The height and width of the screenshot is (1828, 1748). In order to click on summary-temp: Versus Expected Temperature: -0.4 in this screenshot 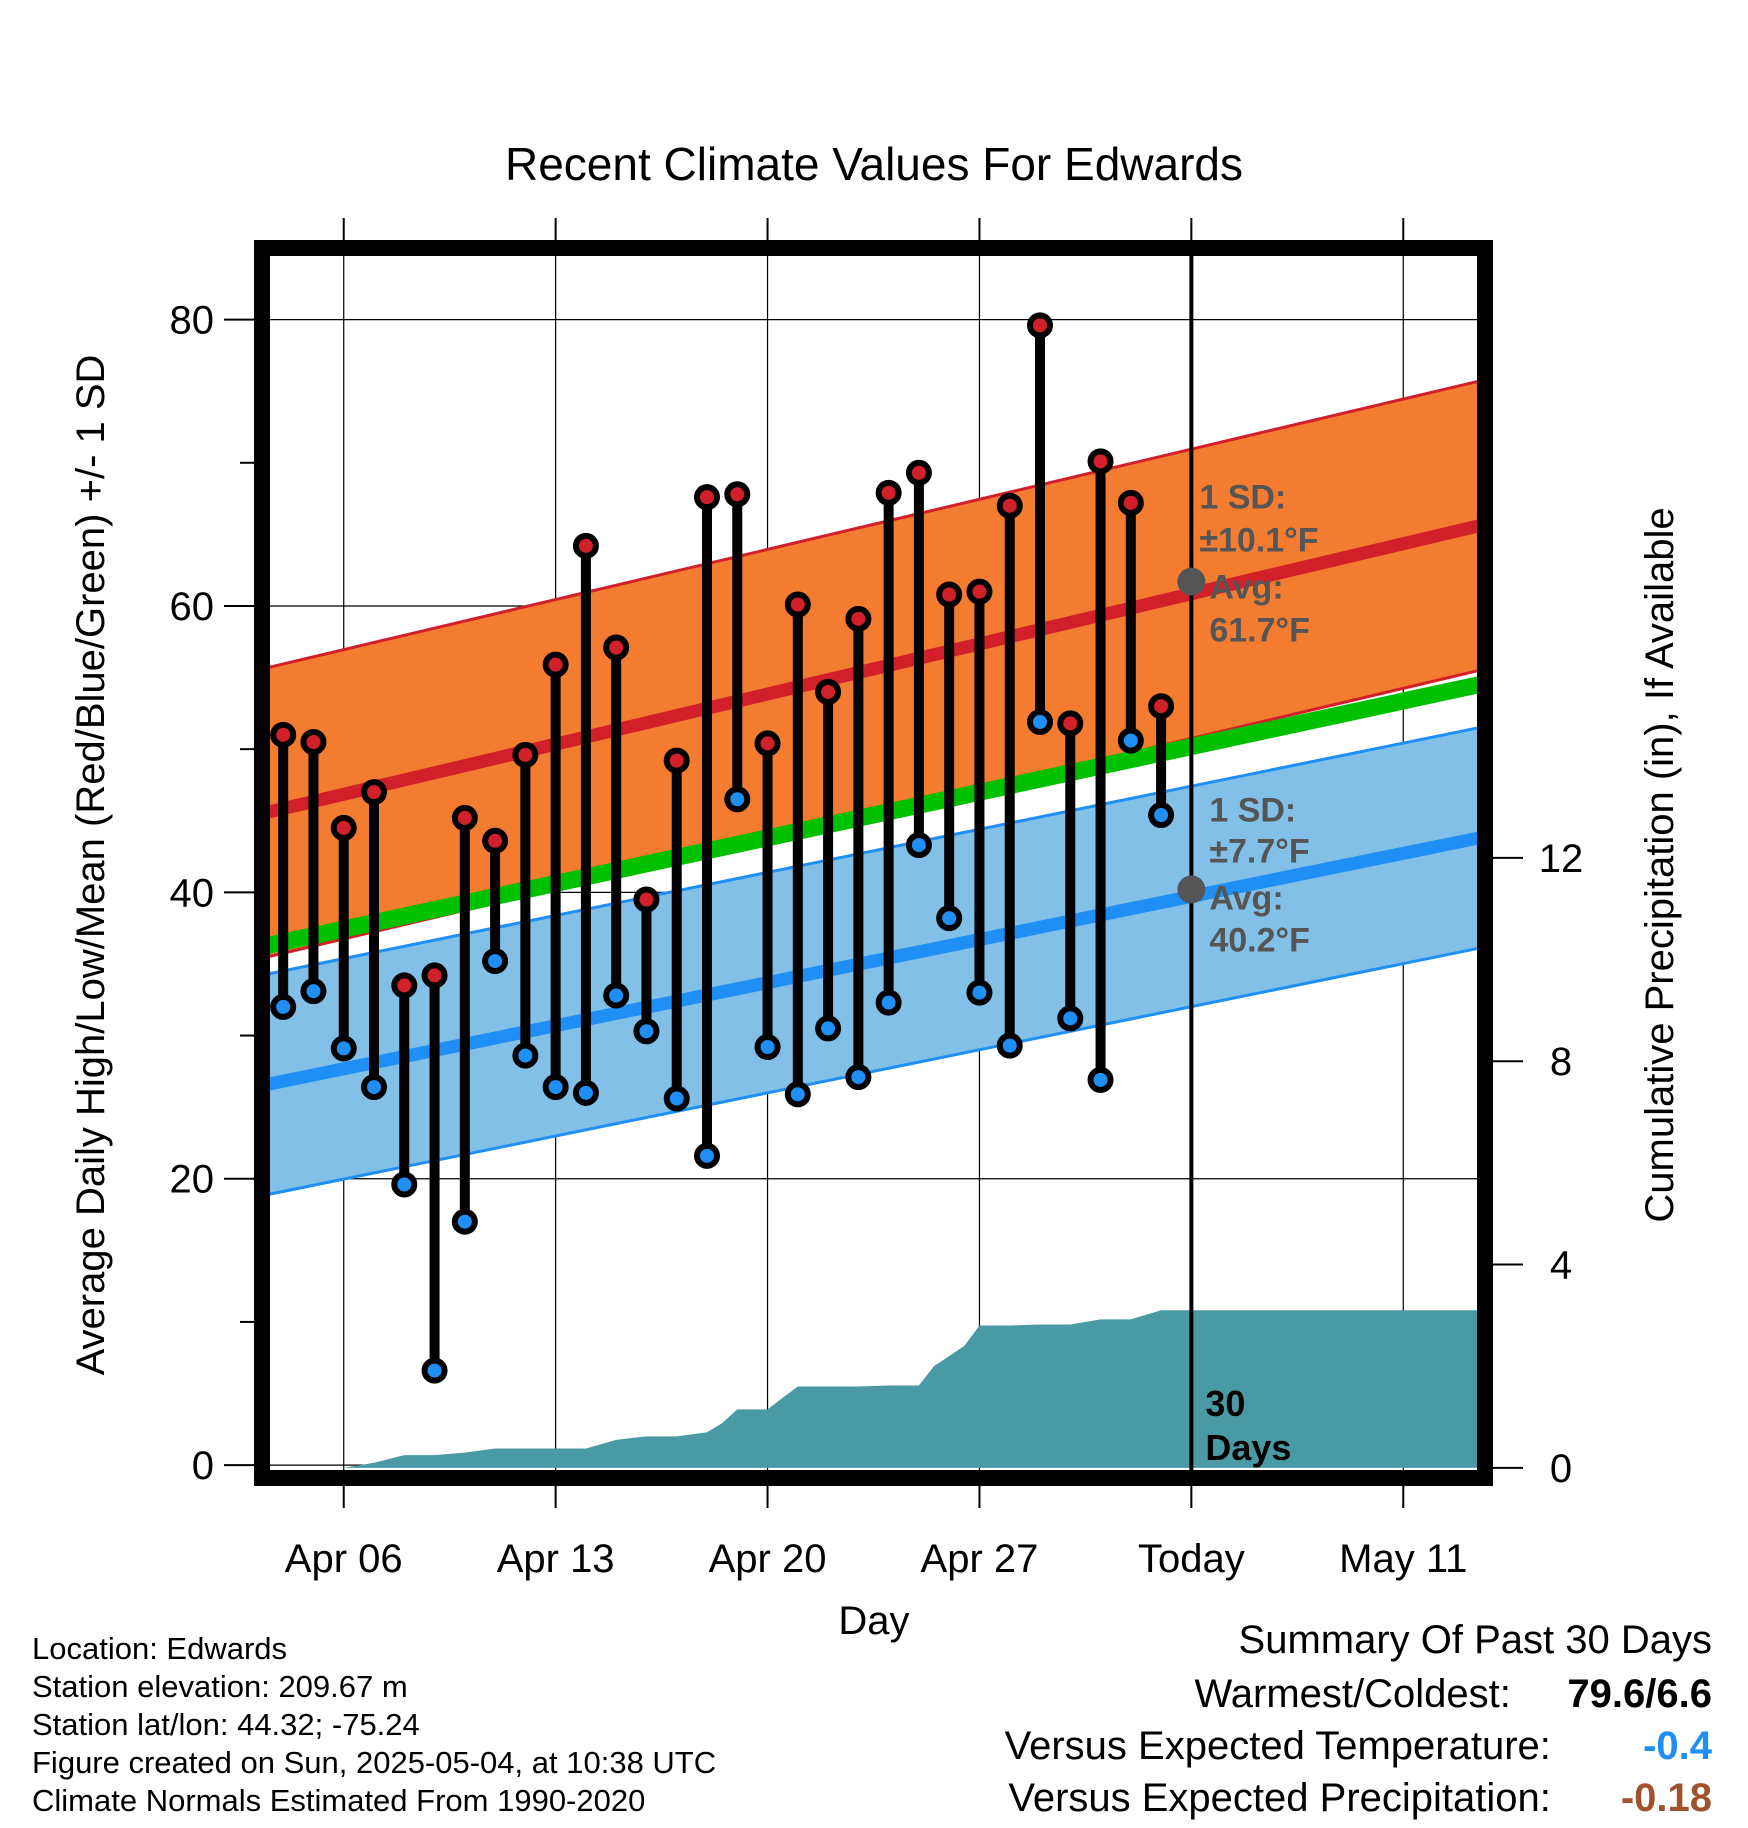, I will do `click(1358, 1746)`.